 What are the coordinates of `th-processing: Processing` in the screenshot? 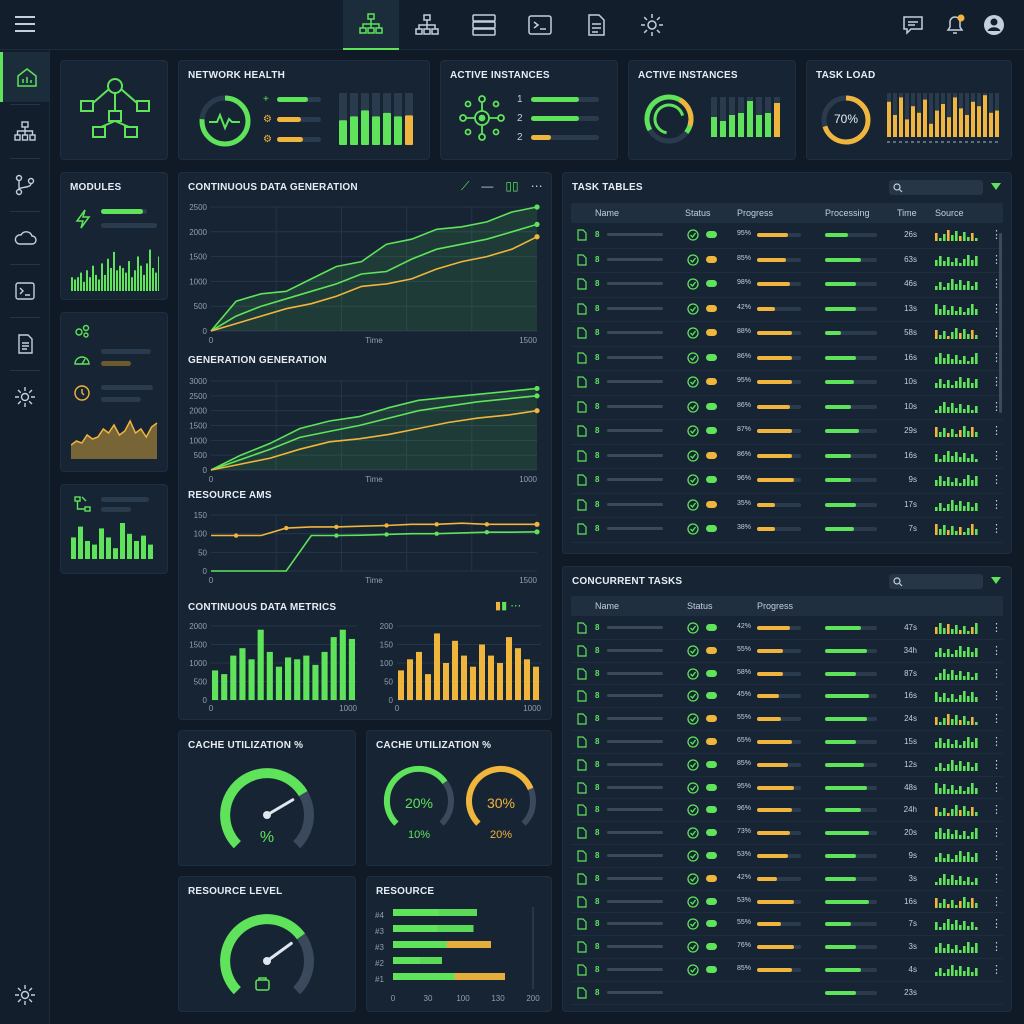 It's located at (847, 213).